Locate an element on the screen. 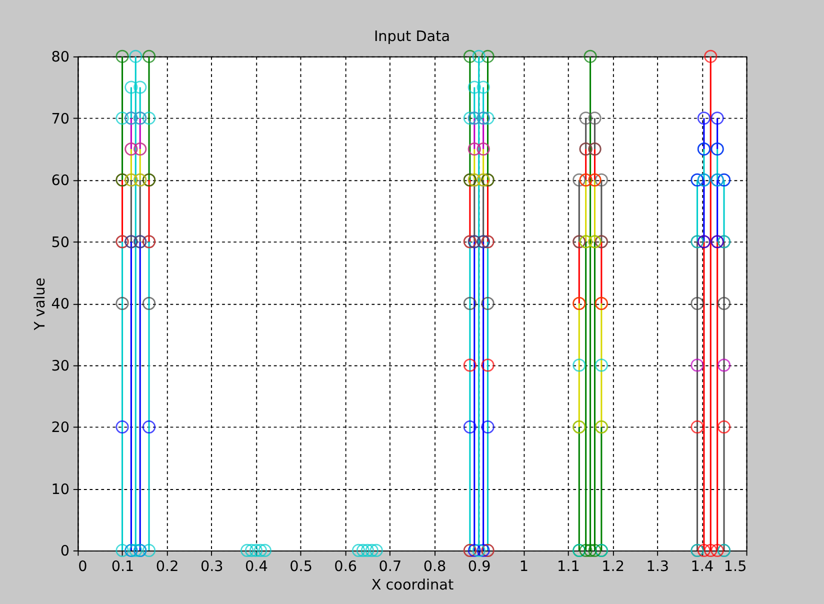 The height and width of the screenshot is (604, 824). x-tick-label: 1.2 is located at coordinates (613, 567).